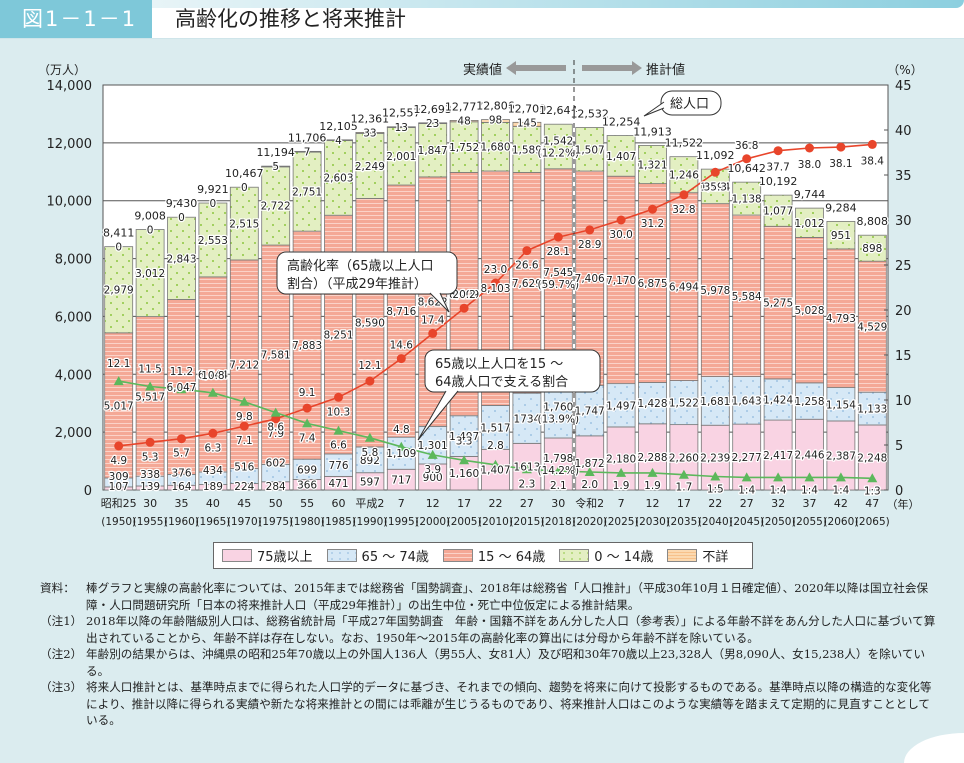 The width and height of the screenshot is (964, 763). I want to click on x-axis-unit: （年）, so click(903, 504).